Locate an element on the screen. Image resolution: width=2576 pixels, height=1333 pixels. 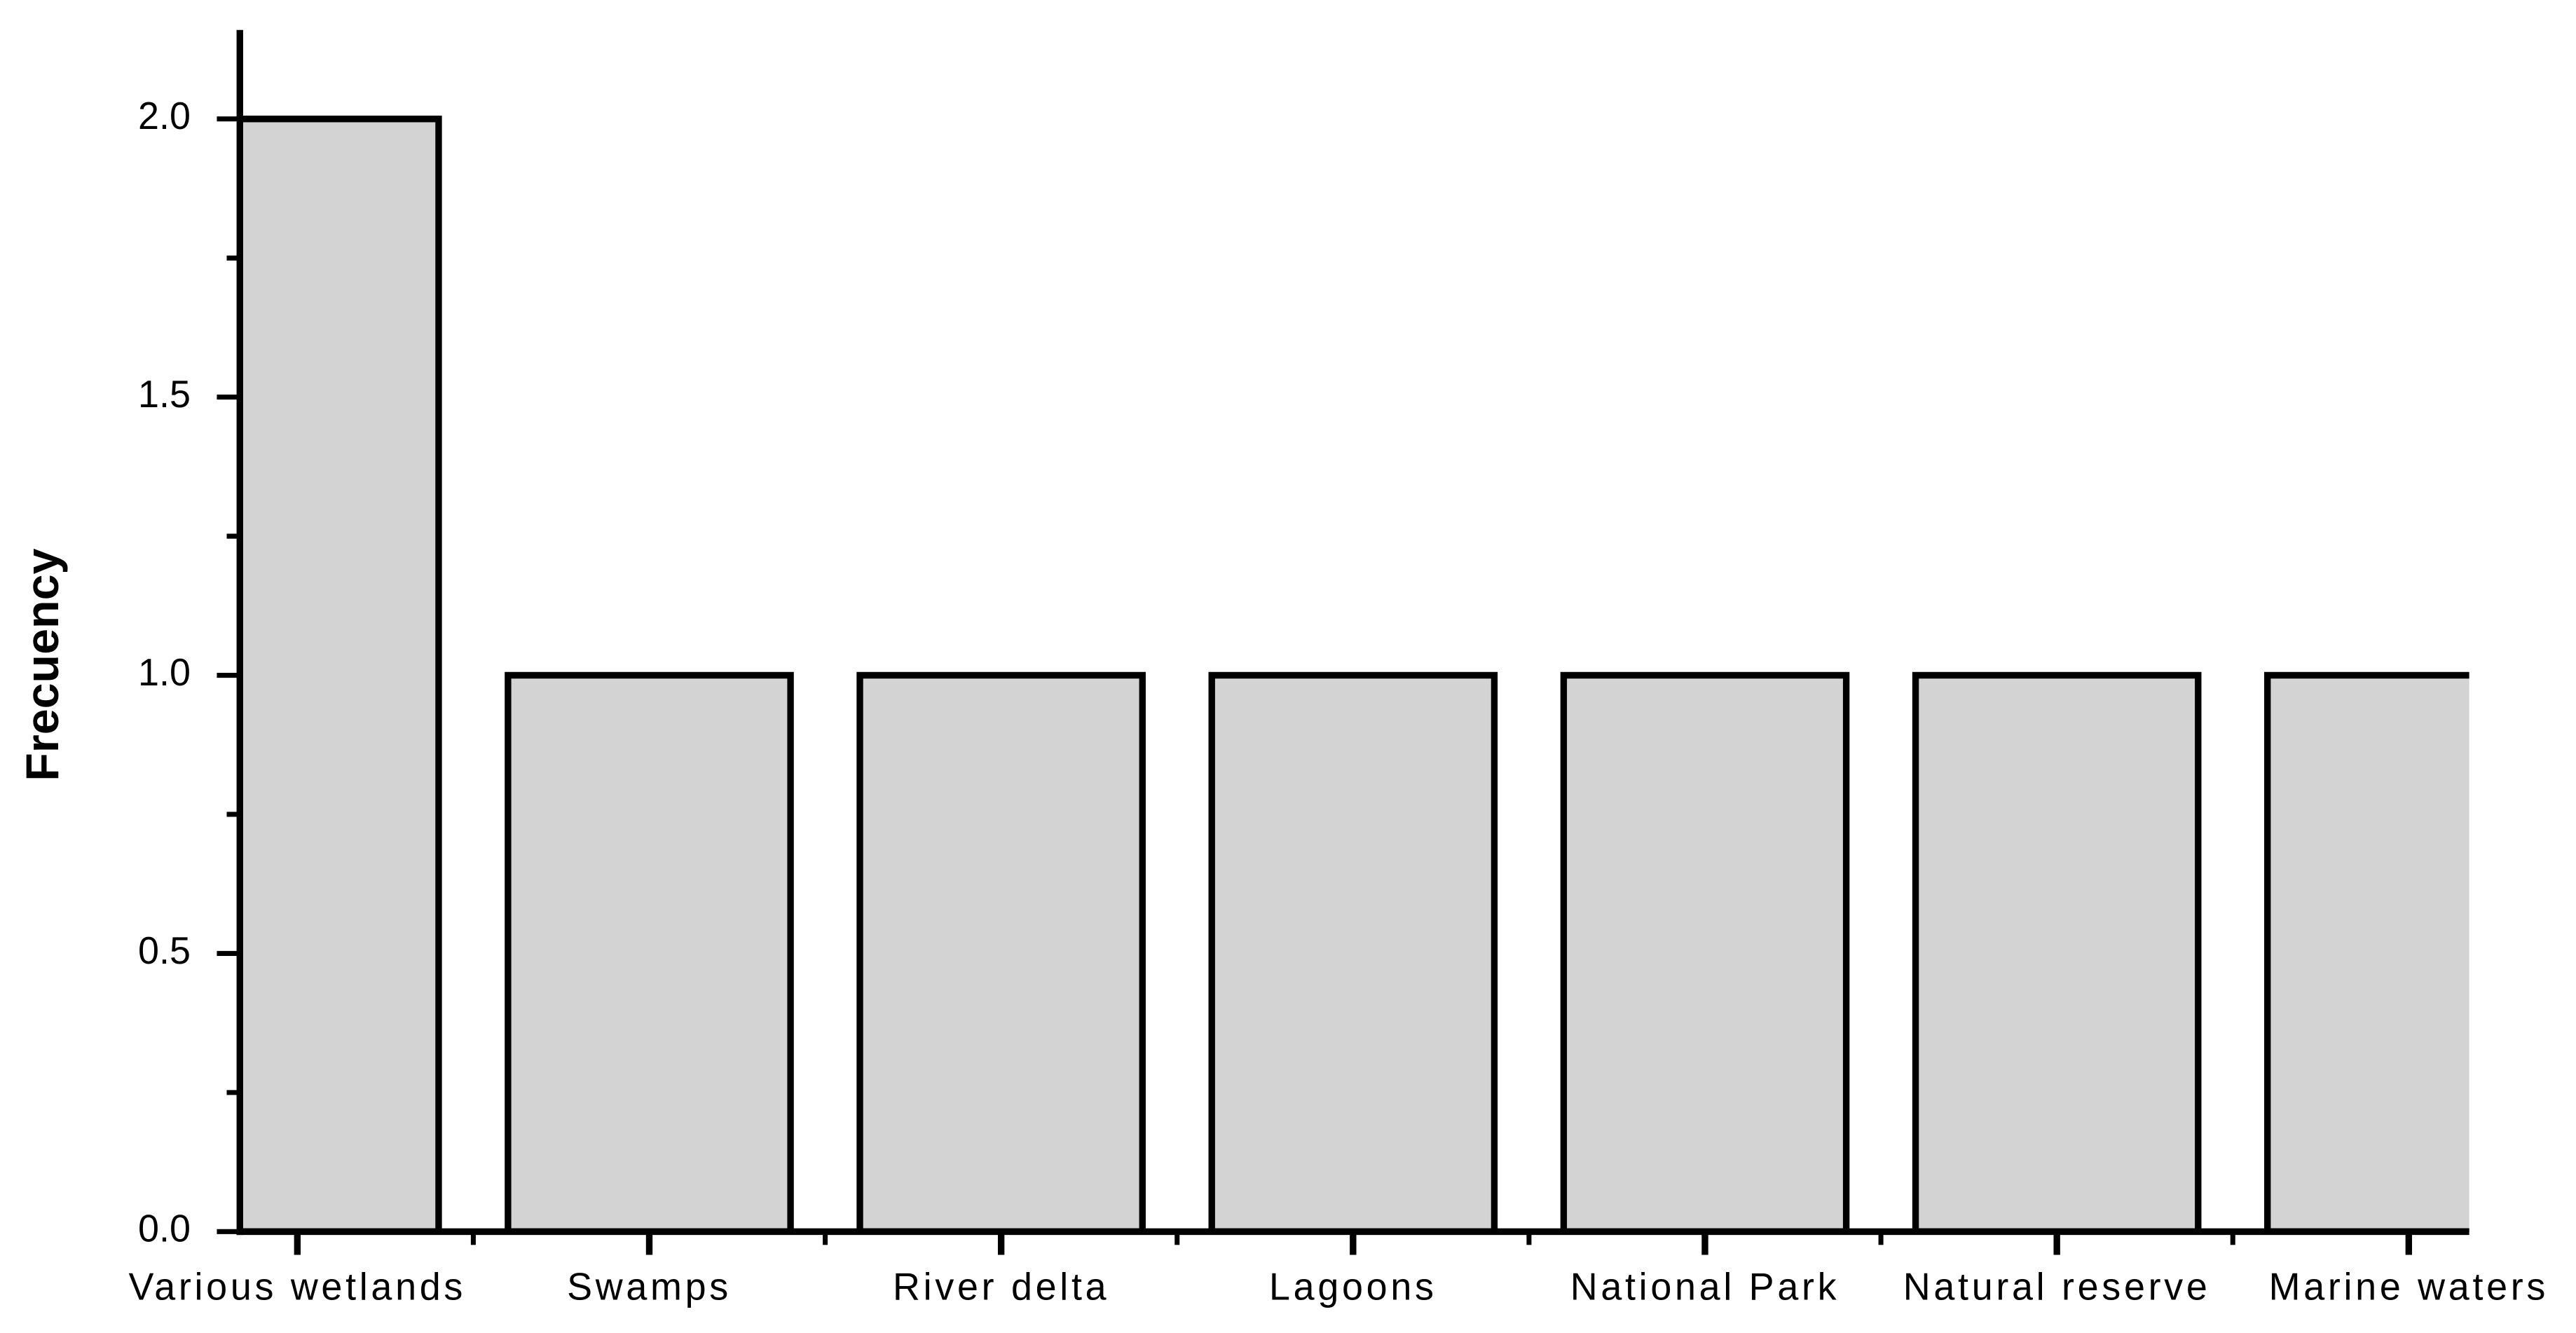
x-tick-label: Swamps is located at coordinates (649, 1287).